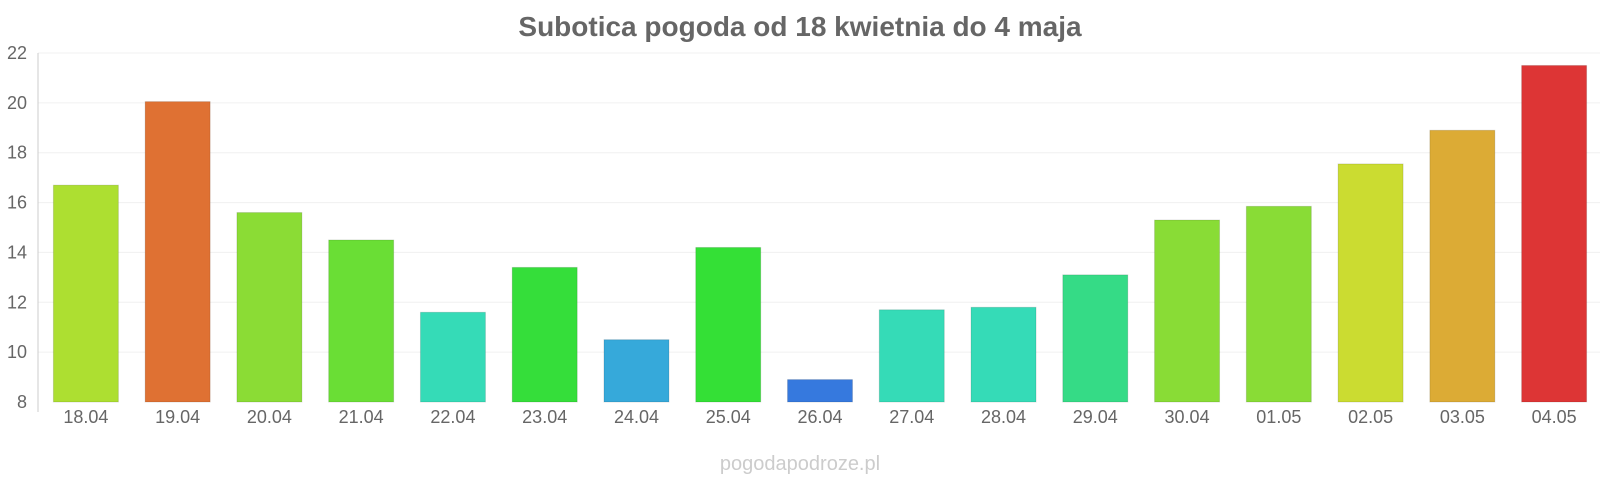 This screenshot has height=480, width=1600. Describe the element at coordinates (17, 302) in the screenshot. I see `y-tick-label: 12` at that location.